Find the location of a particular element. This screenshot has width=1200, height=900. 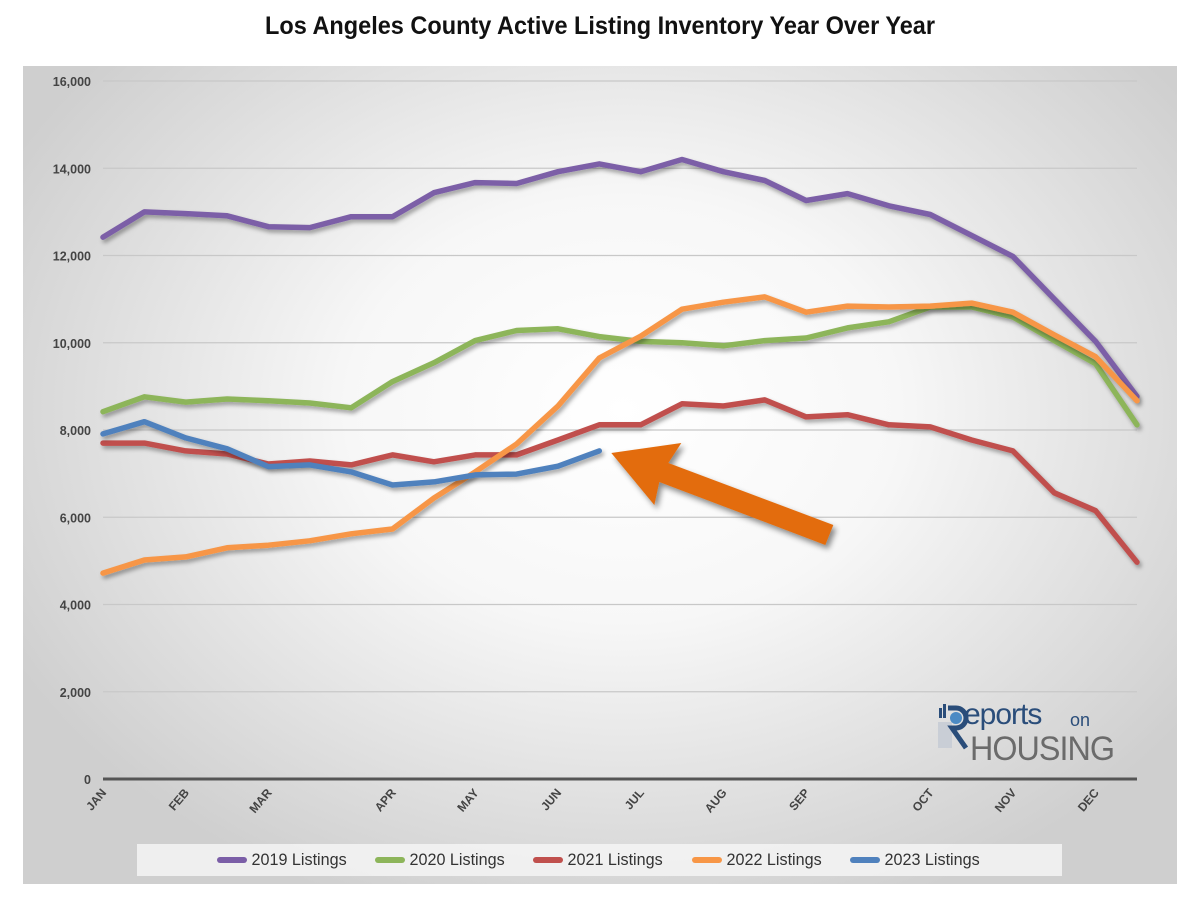

logo-r-icon is located at coordinates (953, 727).